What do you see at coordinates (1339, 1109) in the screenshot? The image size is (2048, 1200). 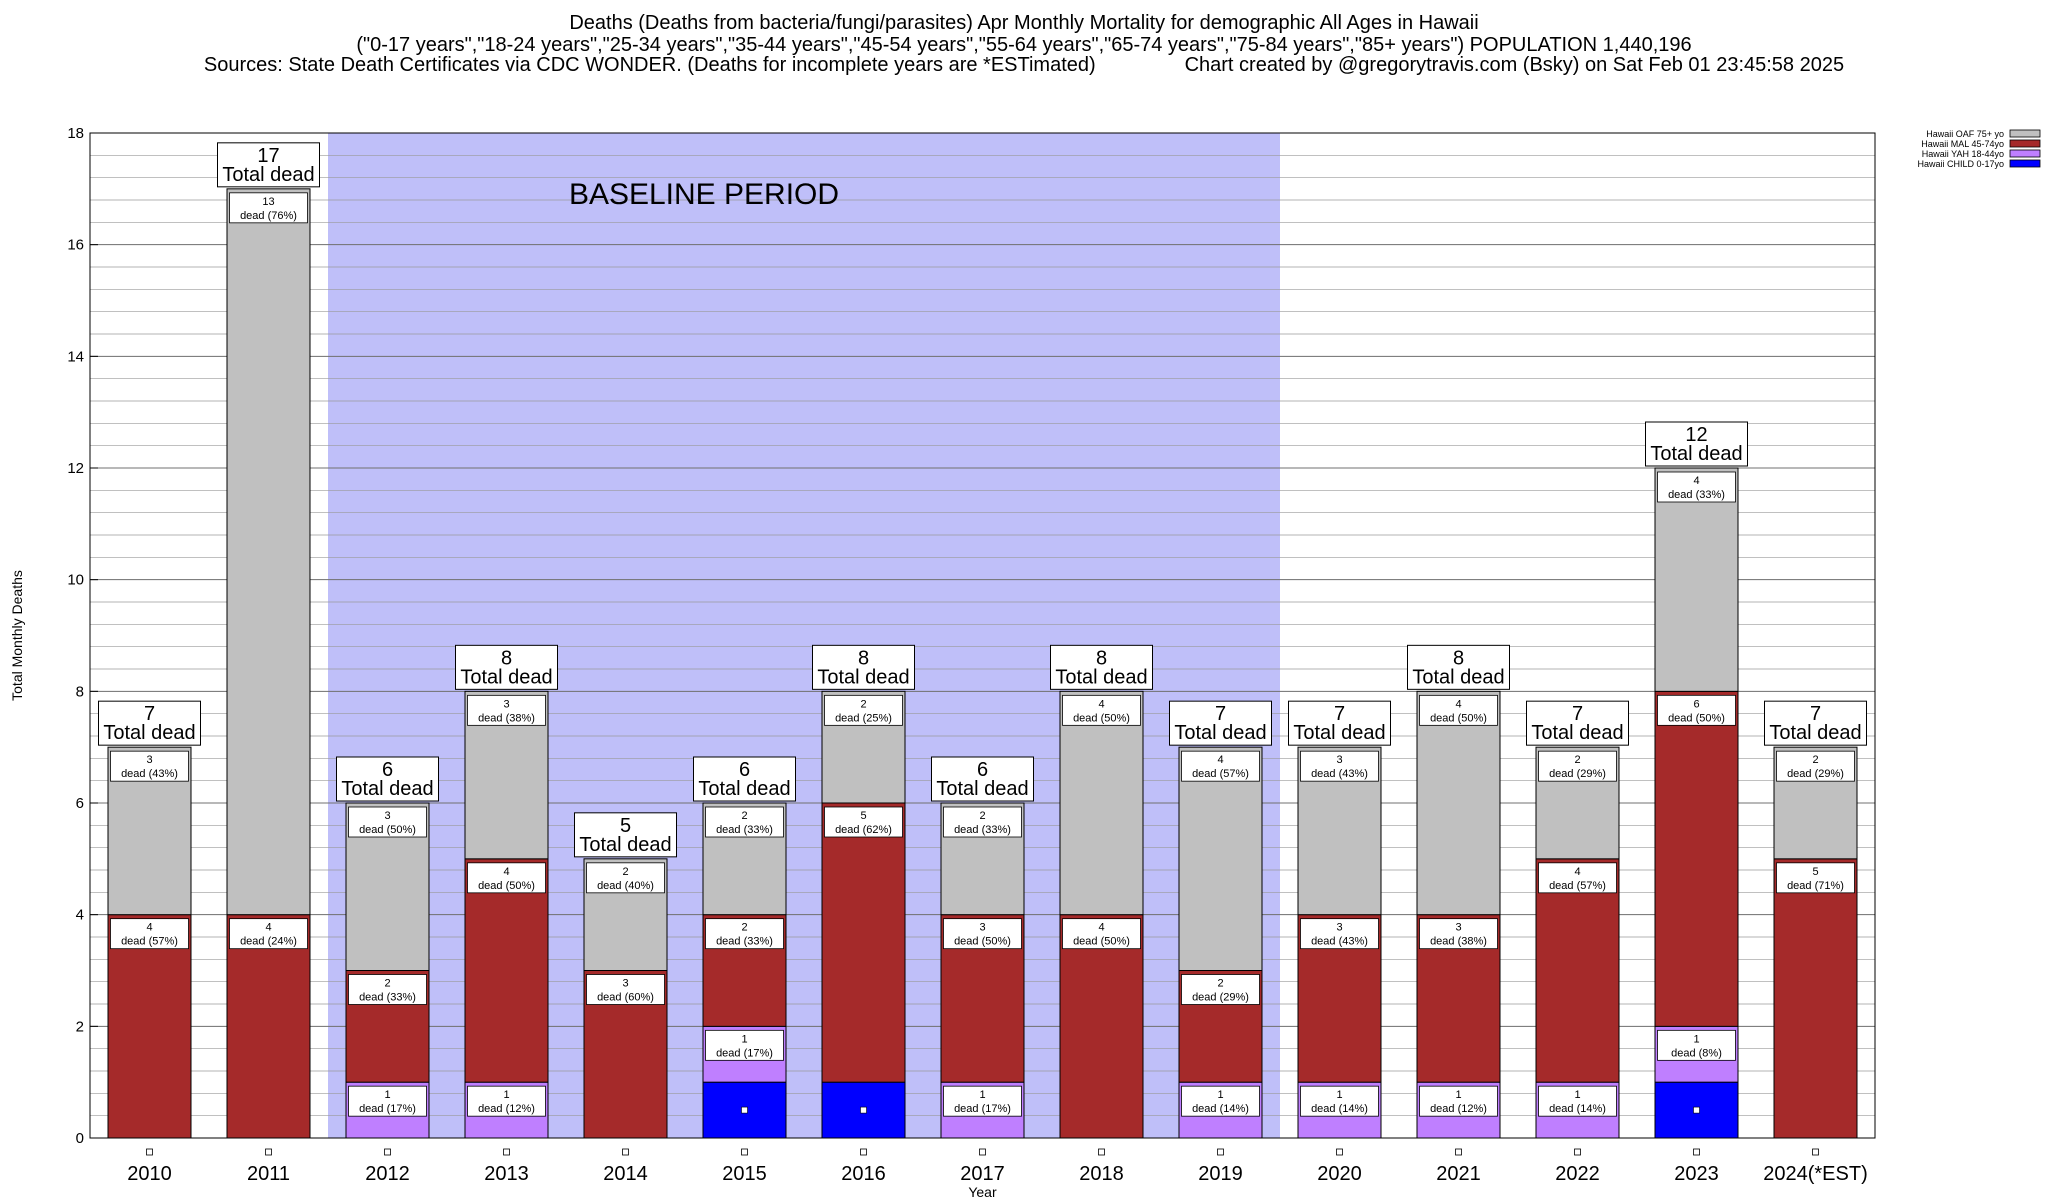 I see `segment-percent-label: dead (14%)` at bounding box center [1339, 1109].